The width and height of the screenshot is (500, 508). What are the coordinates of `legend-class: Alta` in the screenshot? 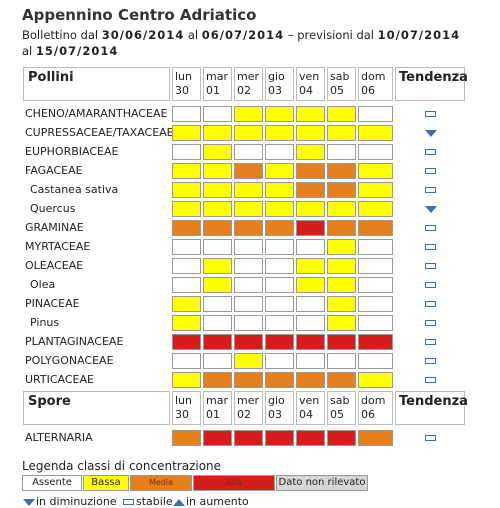 It's located at (234, 483).